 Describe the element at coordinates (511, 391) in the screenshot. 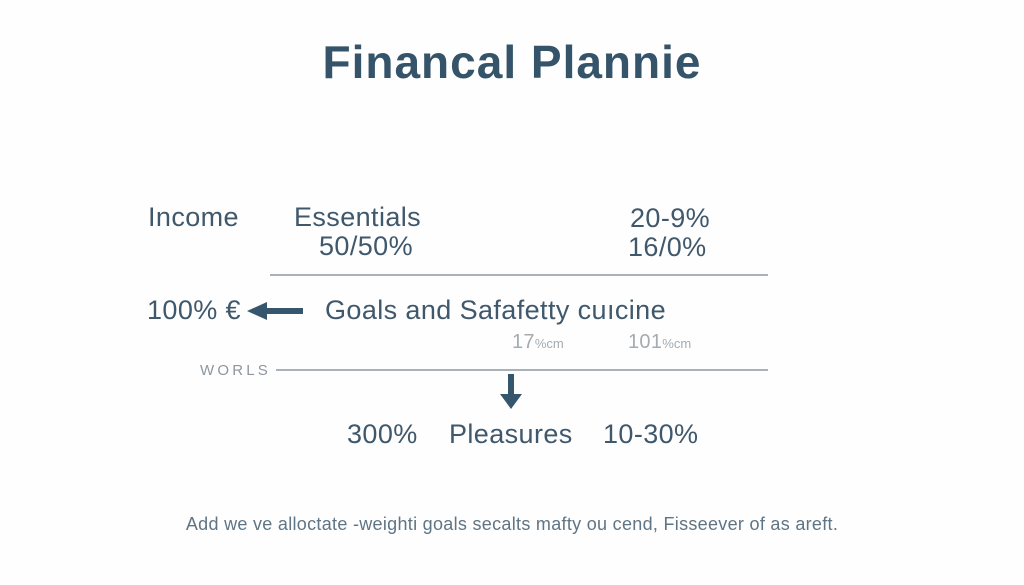

I see `arrow-down-icon` at that location.